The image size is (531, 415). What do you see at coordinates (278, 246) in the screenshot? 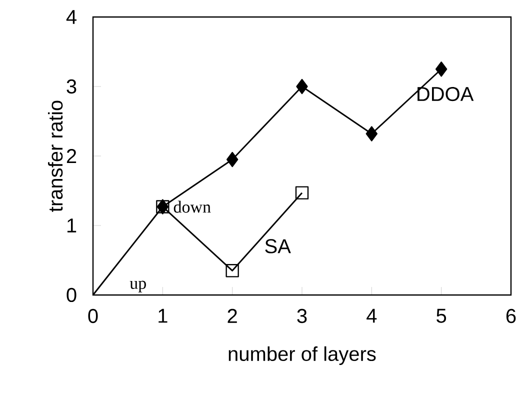
I see `series-label: SA` at bounding box center [278, 246].